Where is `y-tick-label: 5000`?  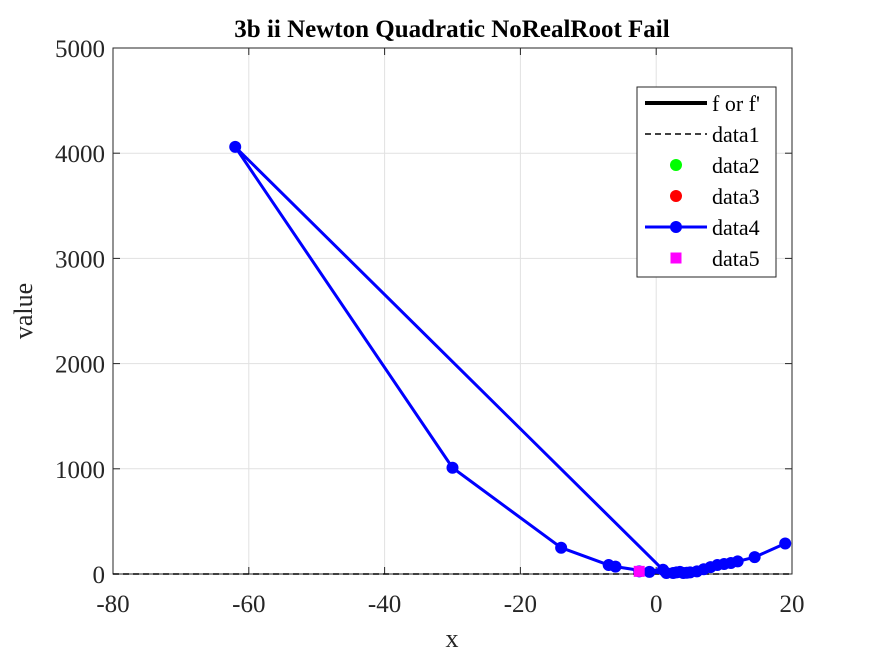
y-tick-label: 5000 is located at coordinates (80, 49).